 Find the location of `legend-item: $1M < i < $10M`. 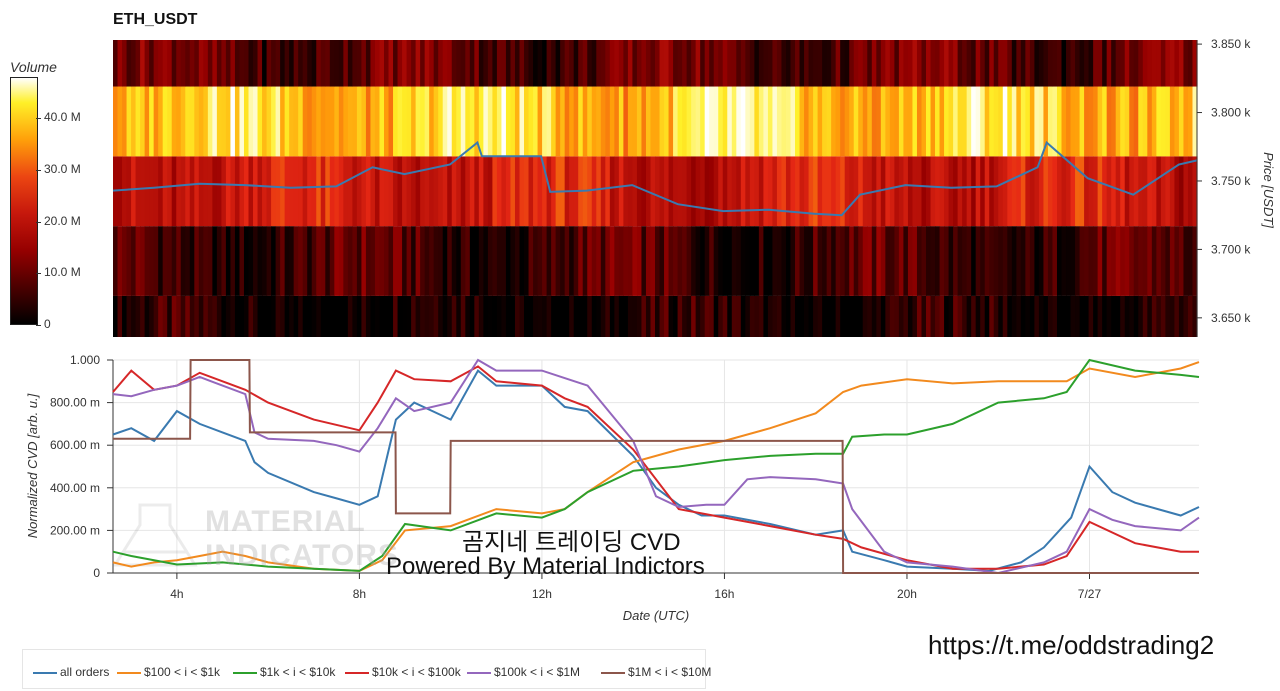

legend-item: $1M < i < $10M is located at coordinates (656, 672).